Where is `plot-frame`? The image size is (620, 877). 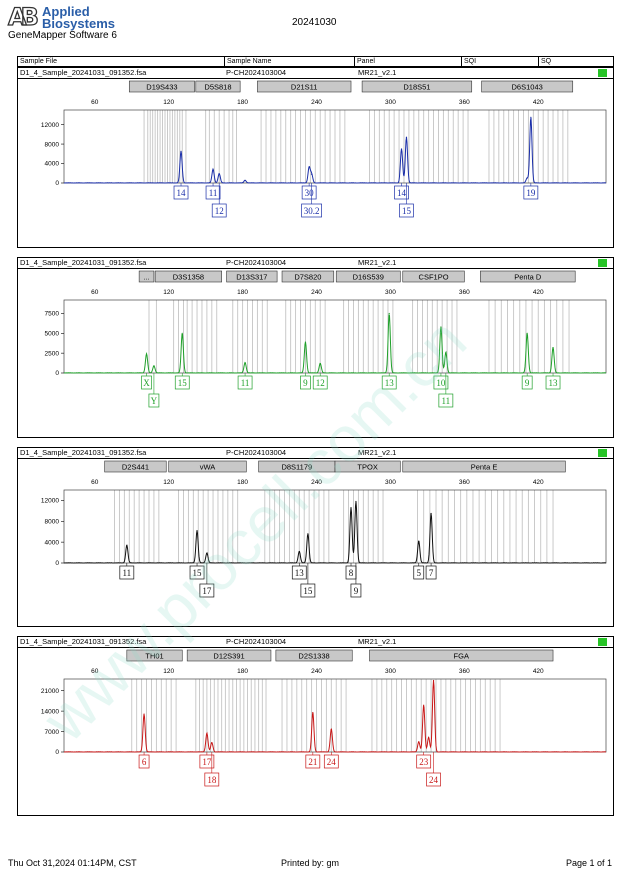
plot-frame is located at coordinates (335, 526).